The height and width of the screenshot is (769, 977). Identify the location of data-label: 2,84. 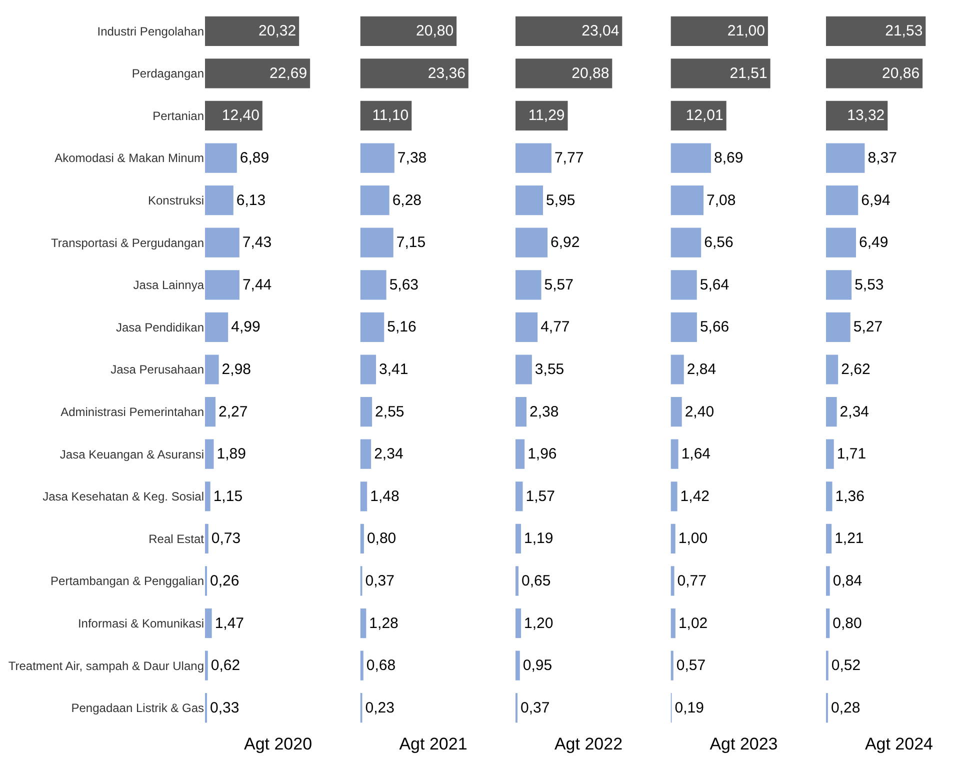
(701, 369).